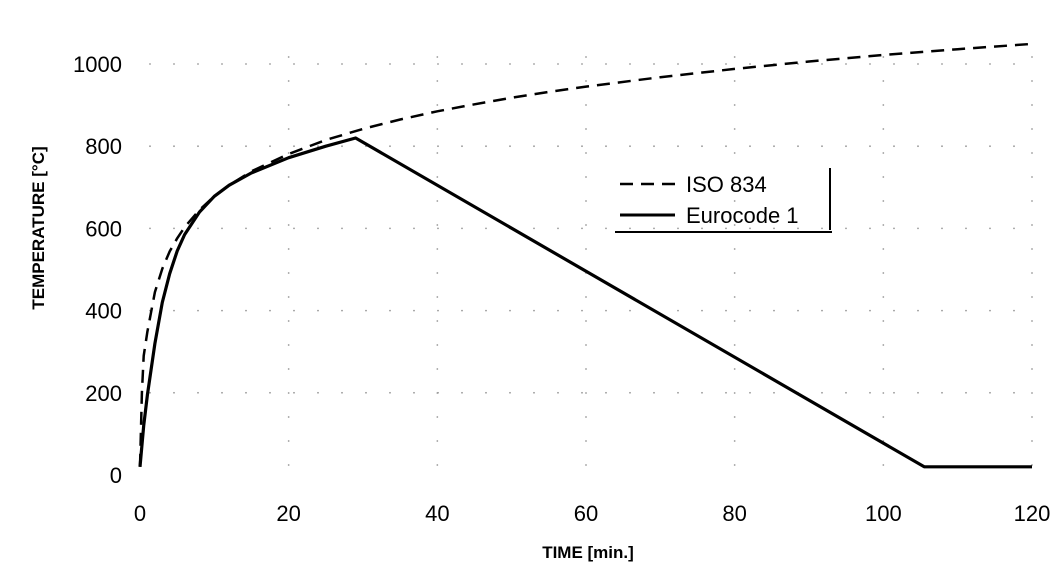  I want to click on legend-label-iso834: ISO 834, so click(726, 184).